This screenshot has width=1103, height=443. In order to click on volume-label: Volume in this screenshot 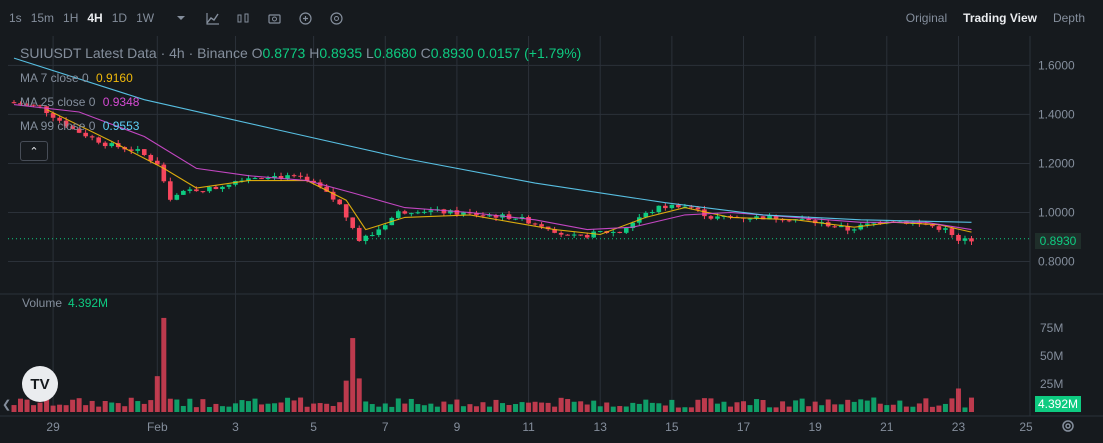, I will do `click(42, 303)`.